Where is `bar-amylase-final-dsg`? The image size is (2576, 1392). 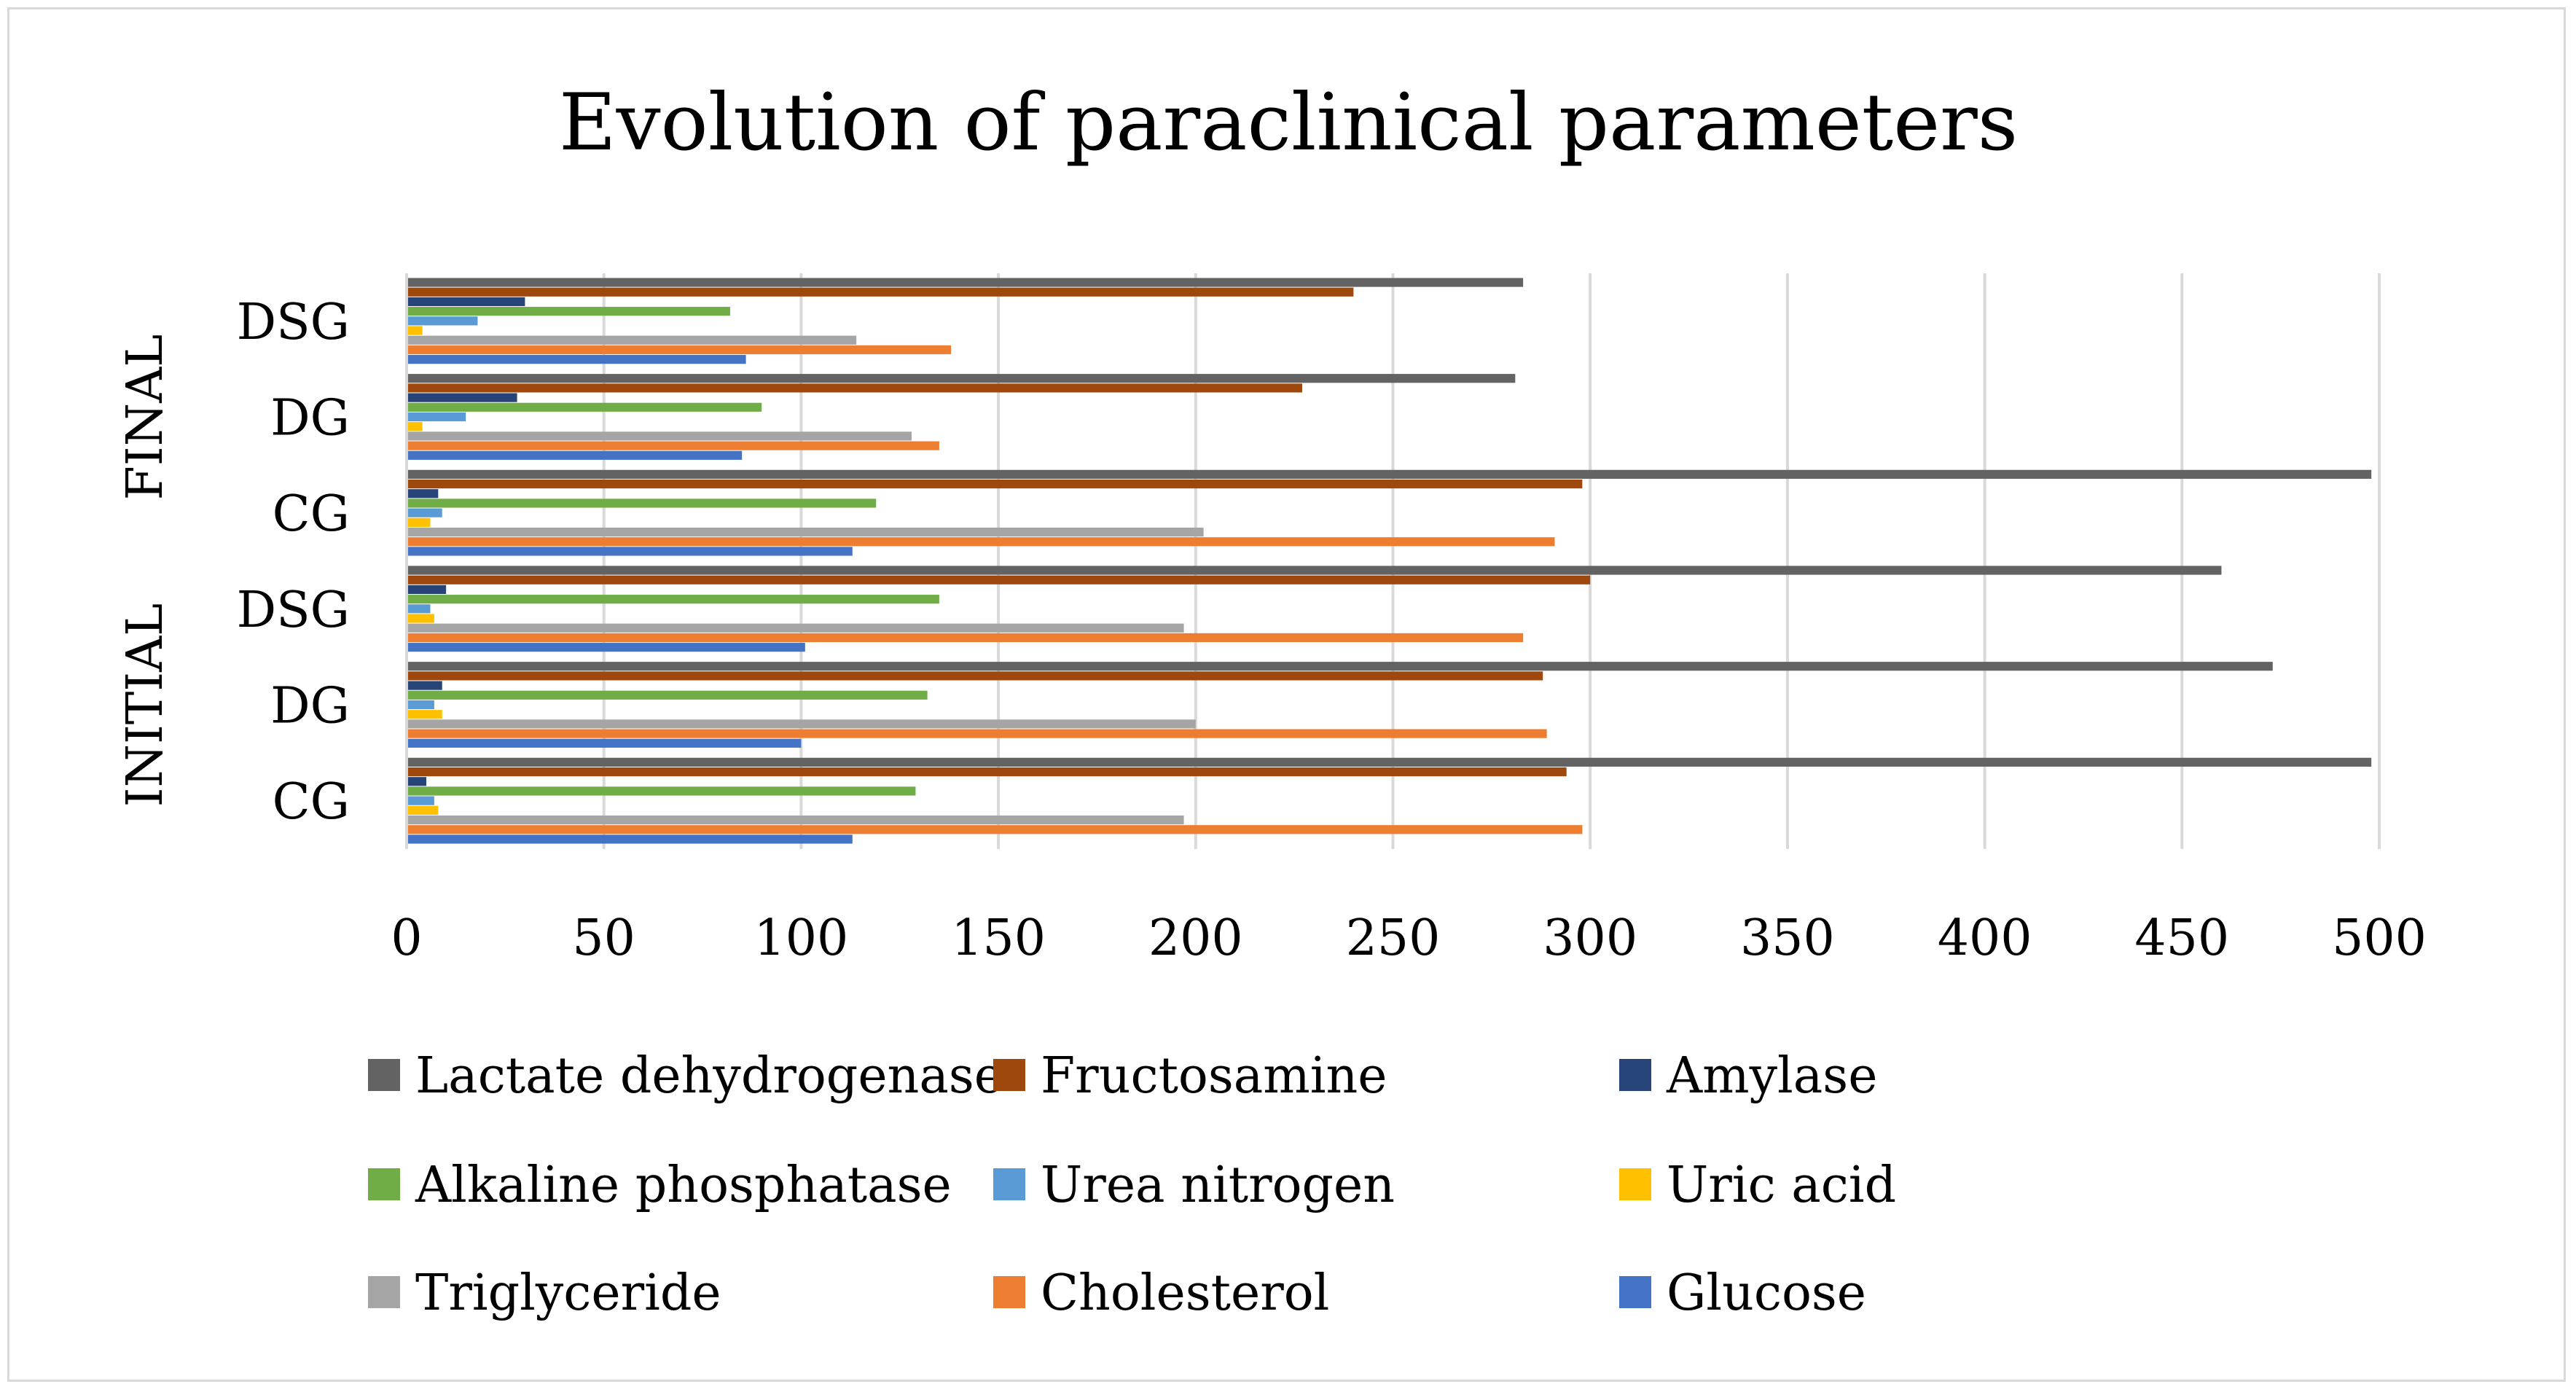 bar-amylase-final-dsg is located at coordinates (466, 302).